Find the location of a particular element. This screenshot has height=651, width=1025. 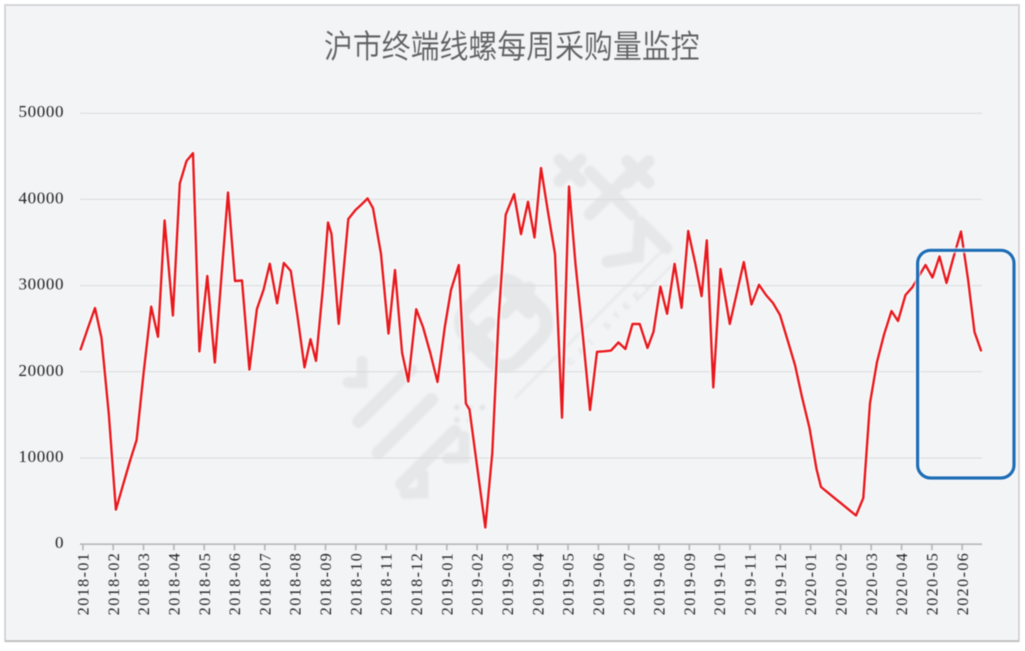

svg-text: 2019-09 is located at coordinates (690, 584).